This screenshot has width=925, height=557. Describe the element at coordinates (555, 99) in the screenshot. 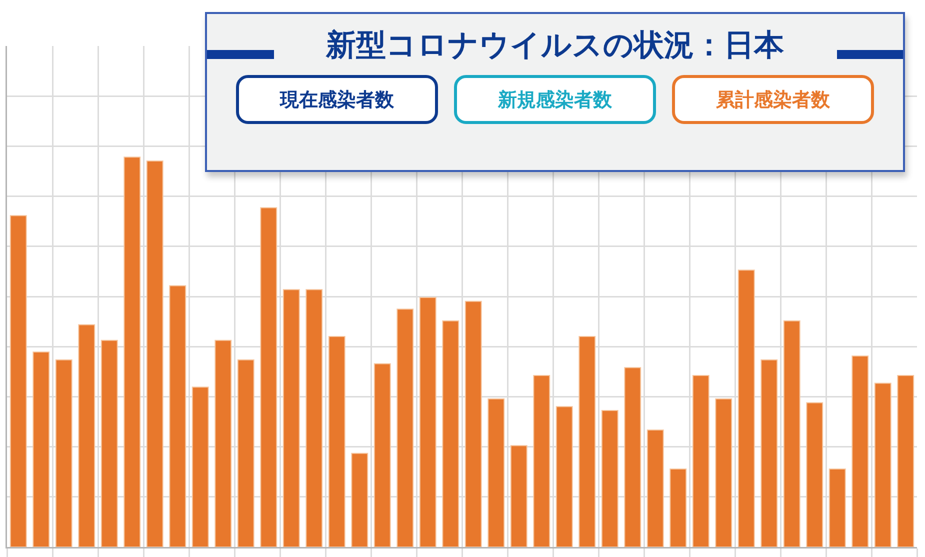

I see `button: 新規感染者数` at that location.